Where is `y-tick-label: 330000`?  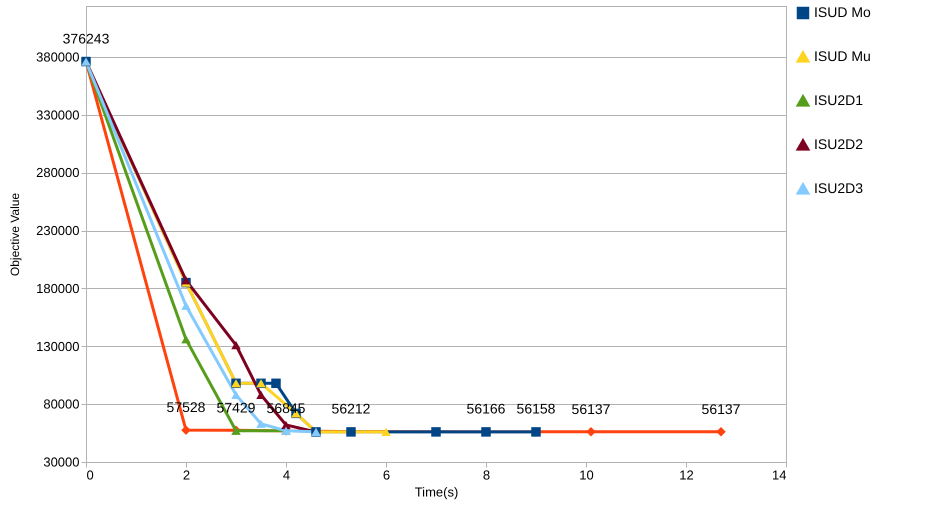 y-tick-label: 330000 is located at coordinates (58, 114).